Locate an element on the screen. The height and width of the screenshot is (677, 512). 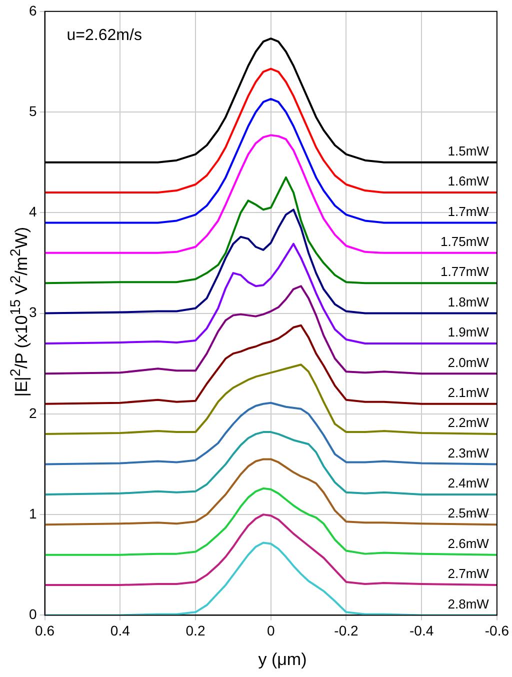
series-label: 2.4mW is located at coordinates (469, 483).